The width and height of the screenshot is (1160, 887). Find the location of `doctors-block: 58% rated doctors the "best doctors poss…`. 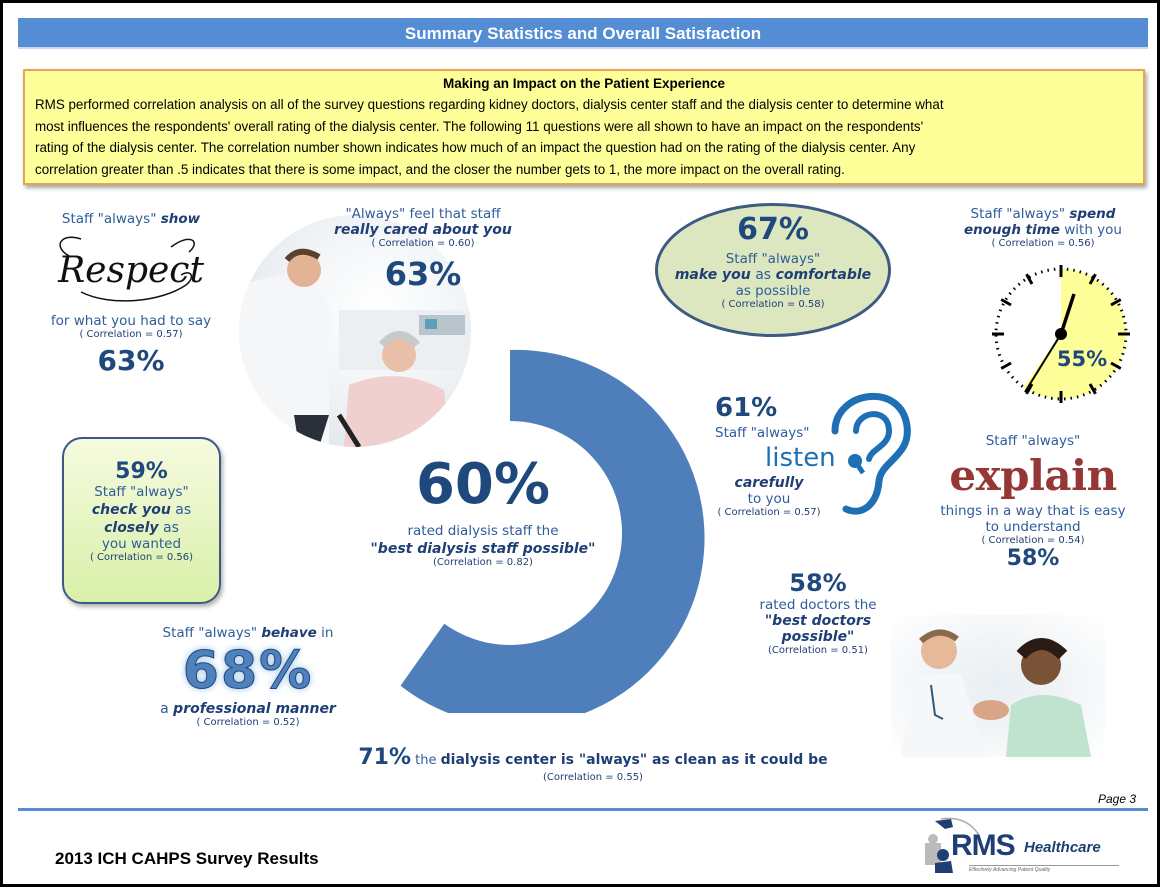

doctors-block: 58% rated doctors the "best doctors poss… is located at coordinates (818, 612).